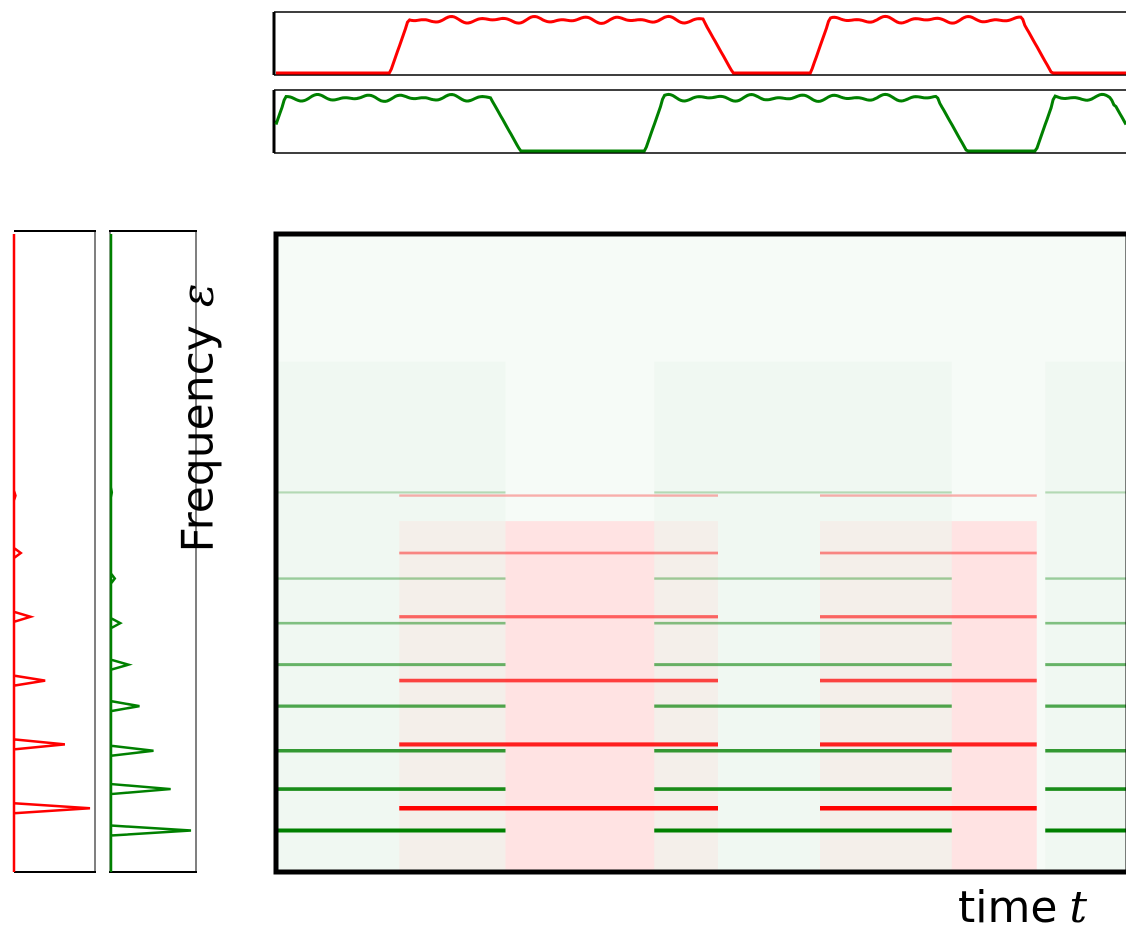 The width and height of the screenshot is (1126, 940). I want to click on green-activation-panel, so click(699, 121).